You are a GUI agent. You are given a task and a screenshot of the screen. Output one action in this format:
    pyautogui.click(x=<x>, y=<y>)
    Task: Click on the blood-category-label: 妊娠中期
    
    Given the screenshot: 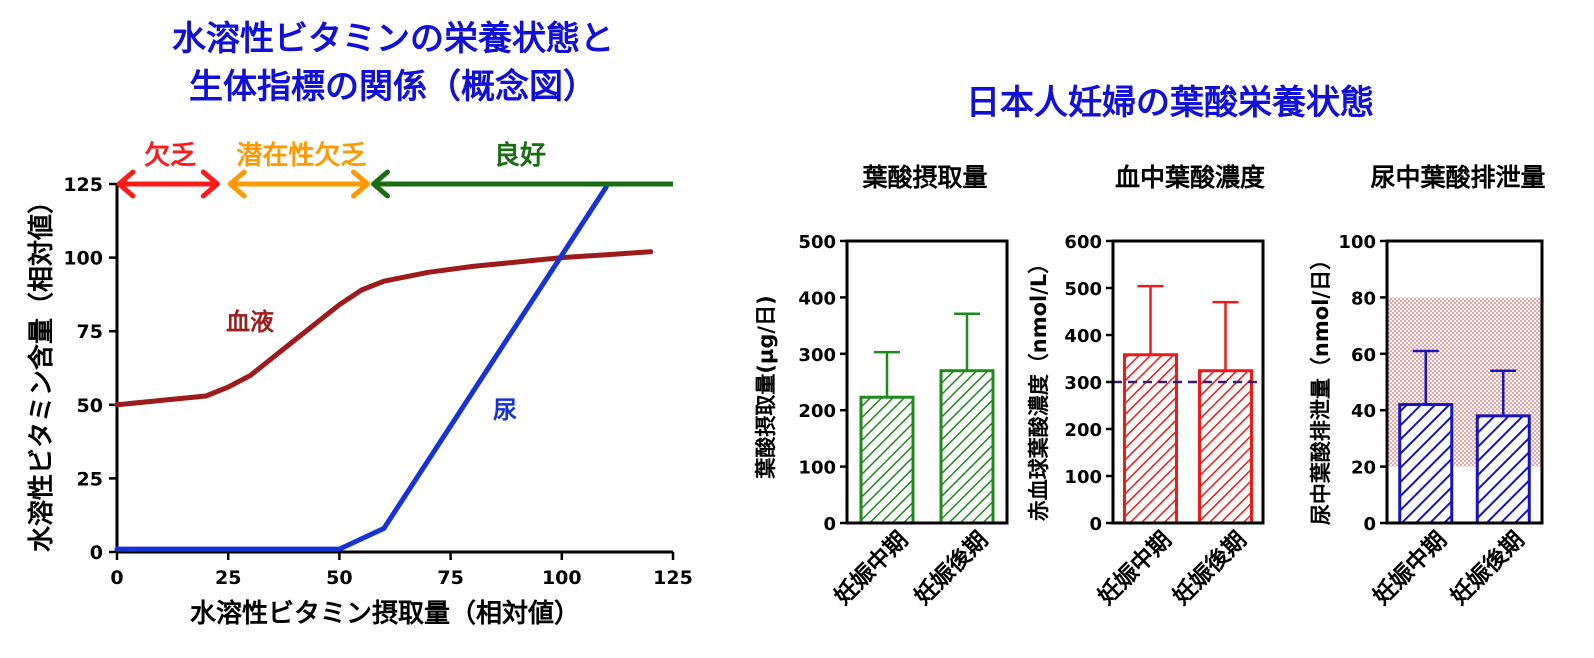 What is the action you would take?
    pyautogui.click(x=1134, y=568)
    